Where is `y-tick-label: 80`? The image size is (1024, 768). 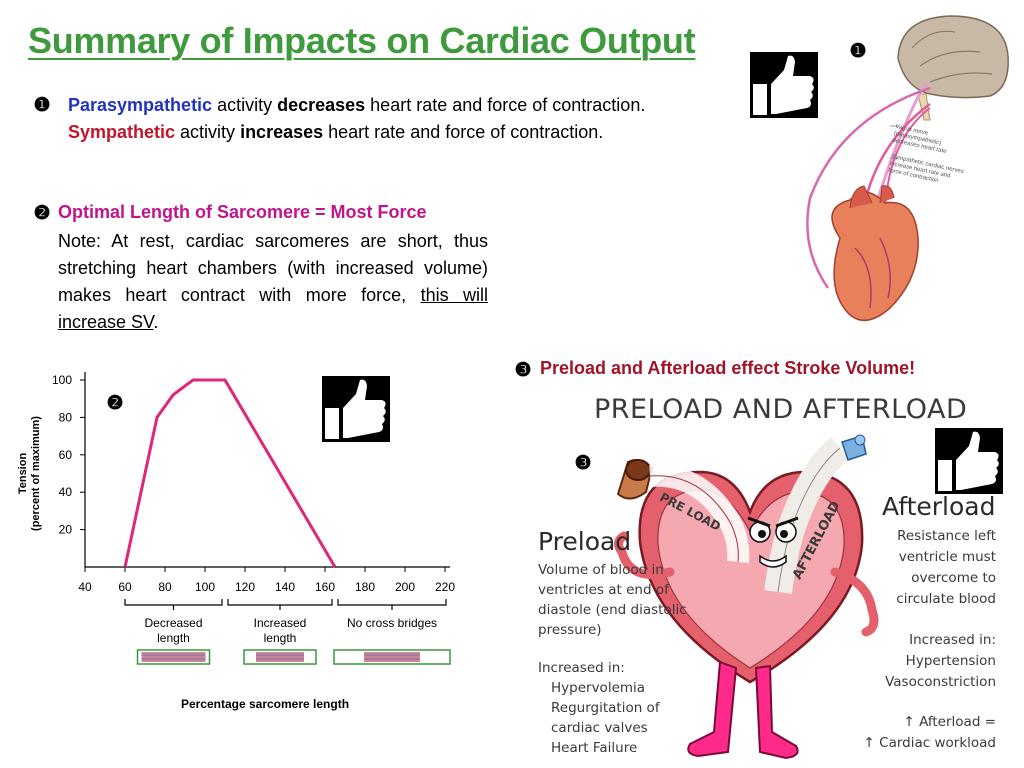
y-tick-label: 80 is located at coordinates (66, 417).